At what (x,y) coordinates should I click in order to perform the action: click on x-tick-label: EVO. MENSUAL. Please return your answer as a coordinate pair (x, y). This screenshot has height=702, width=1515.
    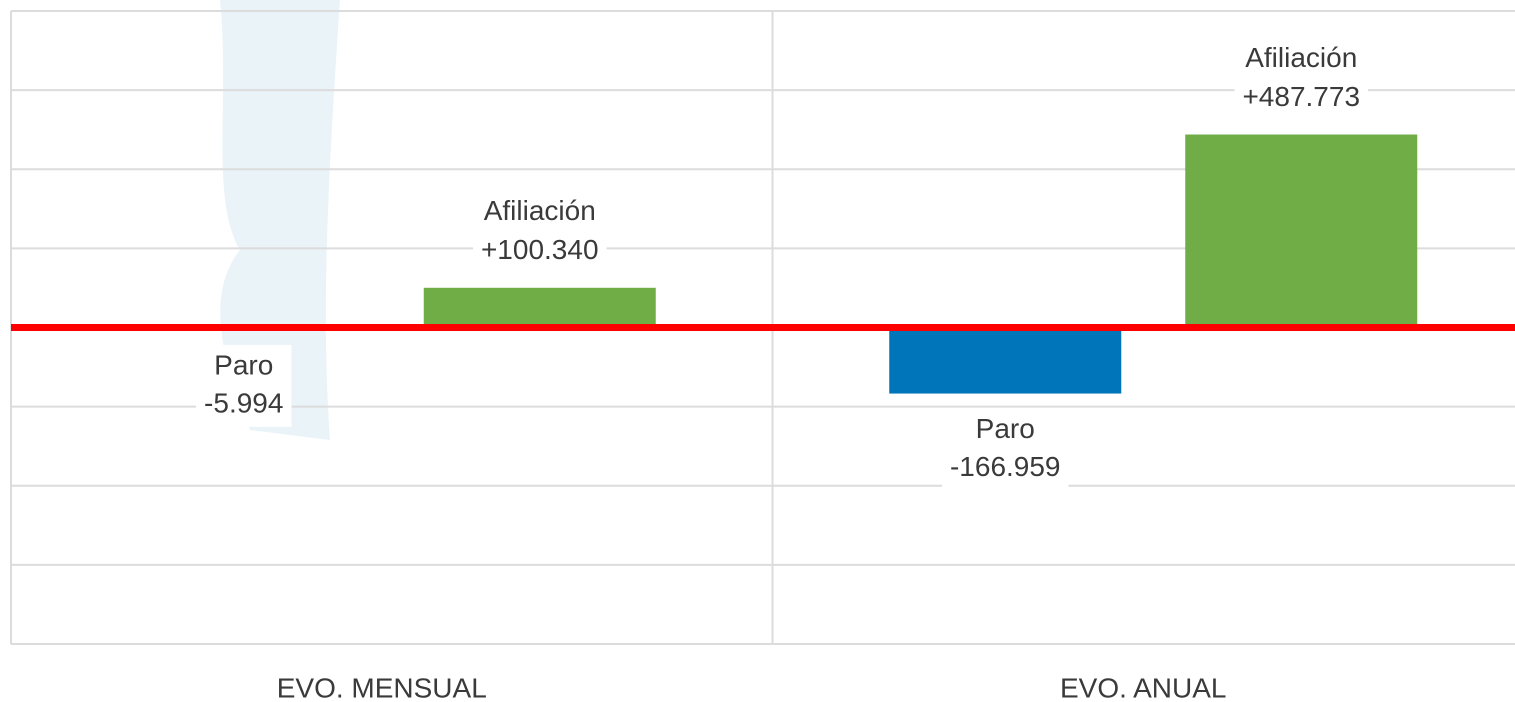
    Looking at the image, I should click on (382, 687).